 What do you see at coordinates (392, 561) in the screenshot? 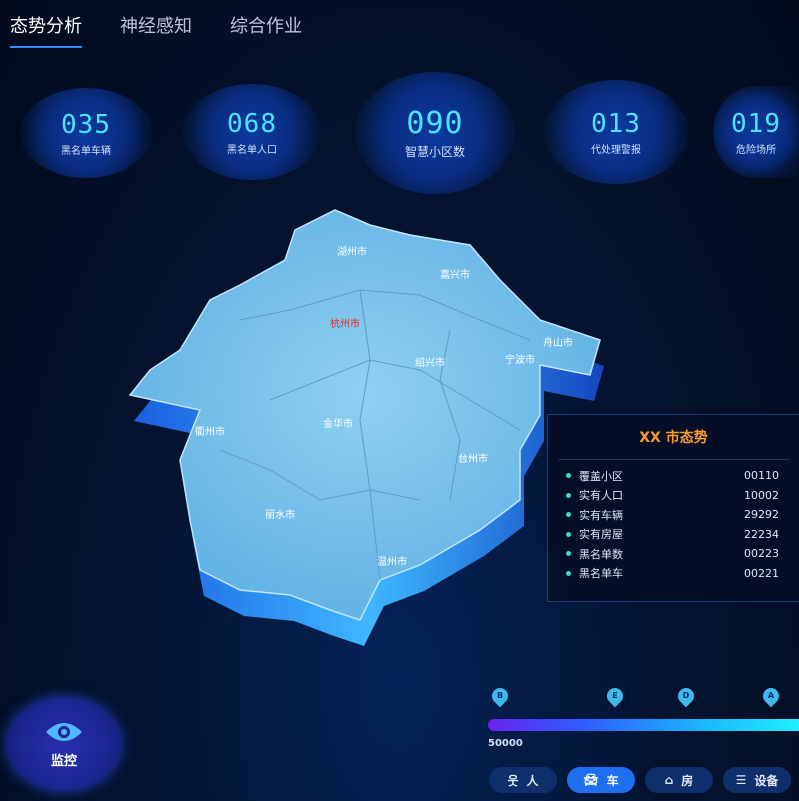
I see `city-label: 温州市` at bounding box center [392, 561].